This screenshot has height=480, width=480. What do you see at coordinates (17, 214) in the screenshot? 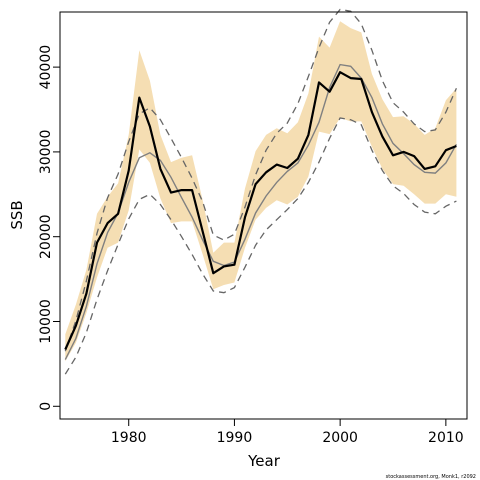
I see `y-axis-title: SSB` at bounding box center [17, 214].